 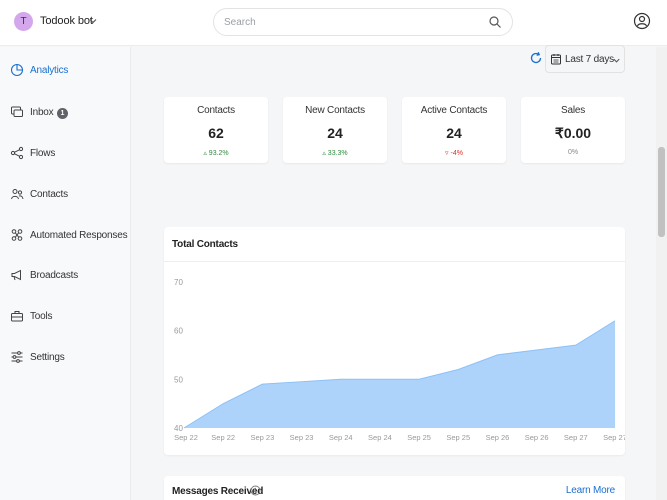 What do you see at coordinates (17, 153) in the screenshot?
I see `flows-icon` at bounding box center [17, 153].